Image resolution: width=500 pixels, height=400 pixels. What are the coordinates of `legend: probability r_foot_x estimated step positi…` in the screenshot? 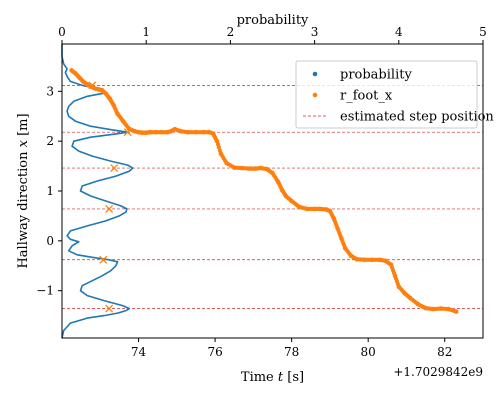 It's located at (394, 94).